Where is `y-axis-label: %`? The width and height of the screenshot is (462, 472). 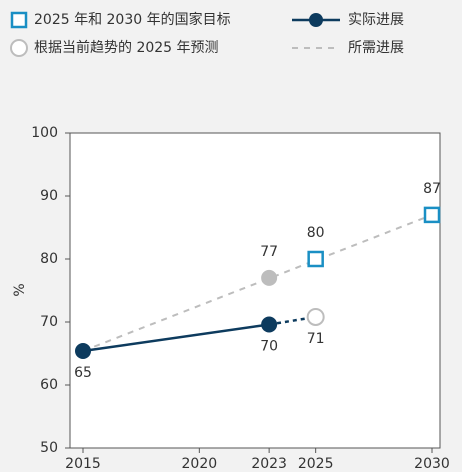 y-axis-label: % is located at coordinates (20, 289).